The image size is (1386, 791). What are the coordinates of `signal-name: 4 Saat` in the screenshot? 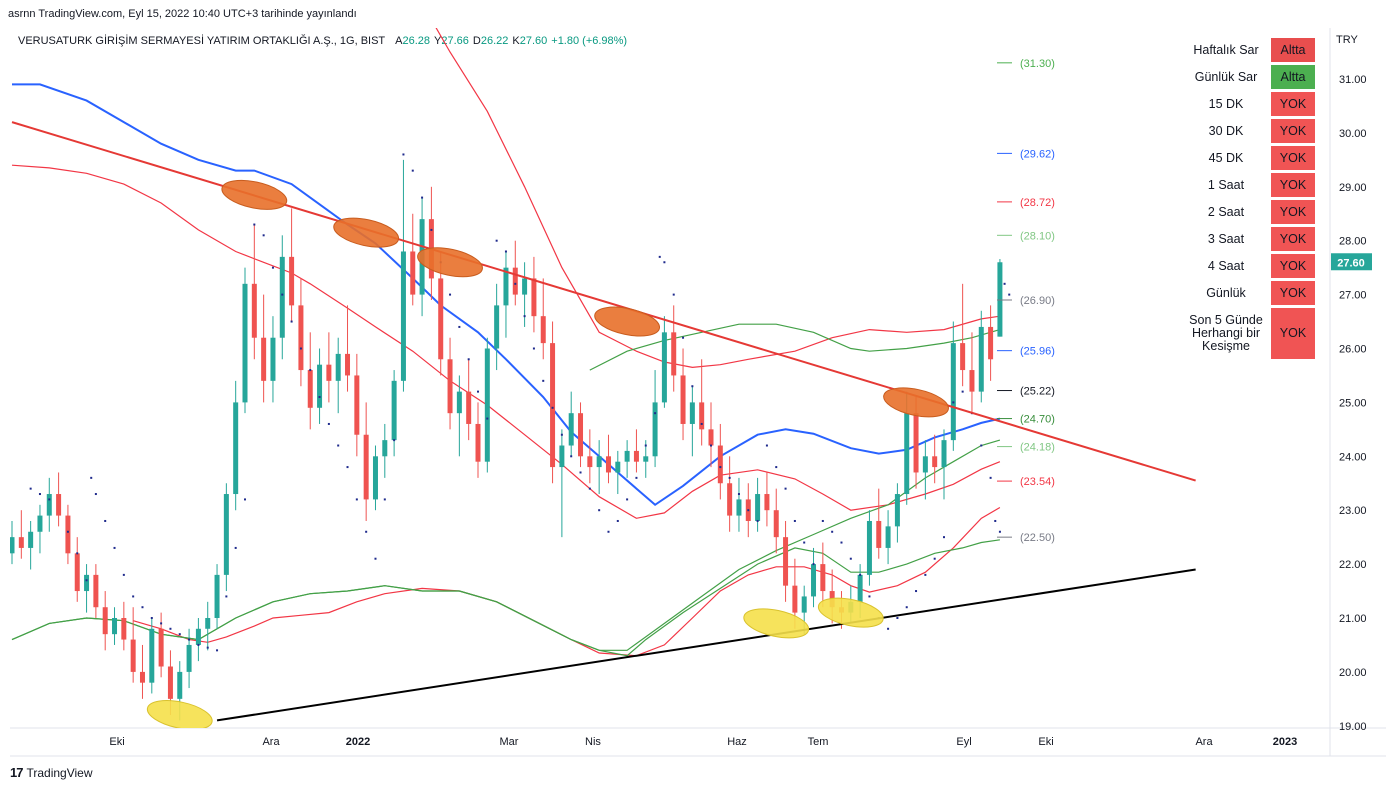 It's located at (1226, 266).